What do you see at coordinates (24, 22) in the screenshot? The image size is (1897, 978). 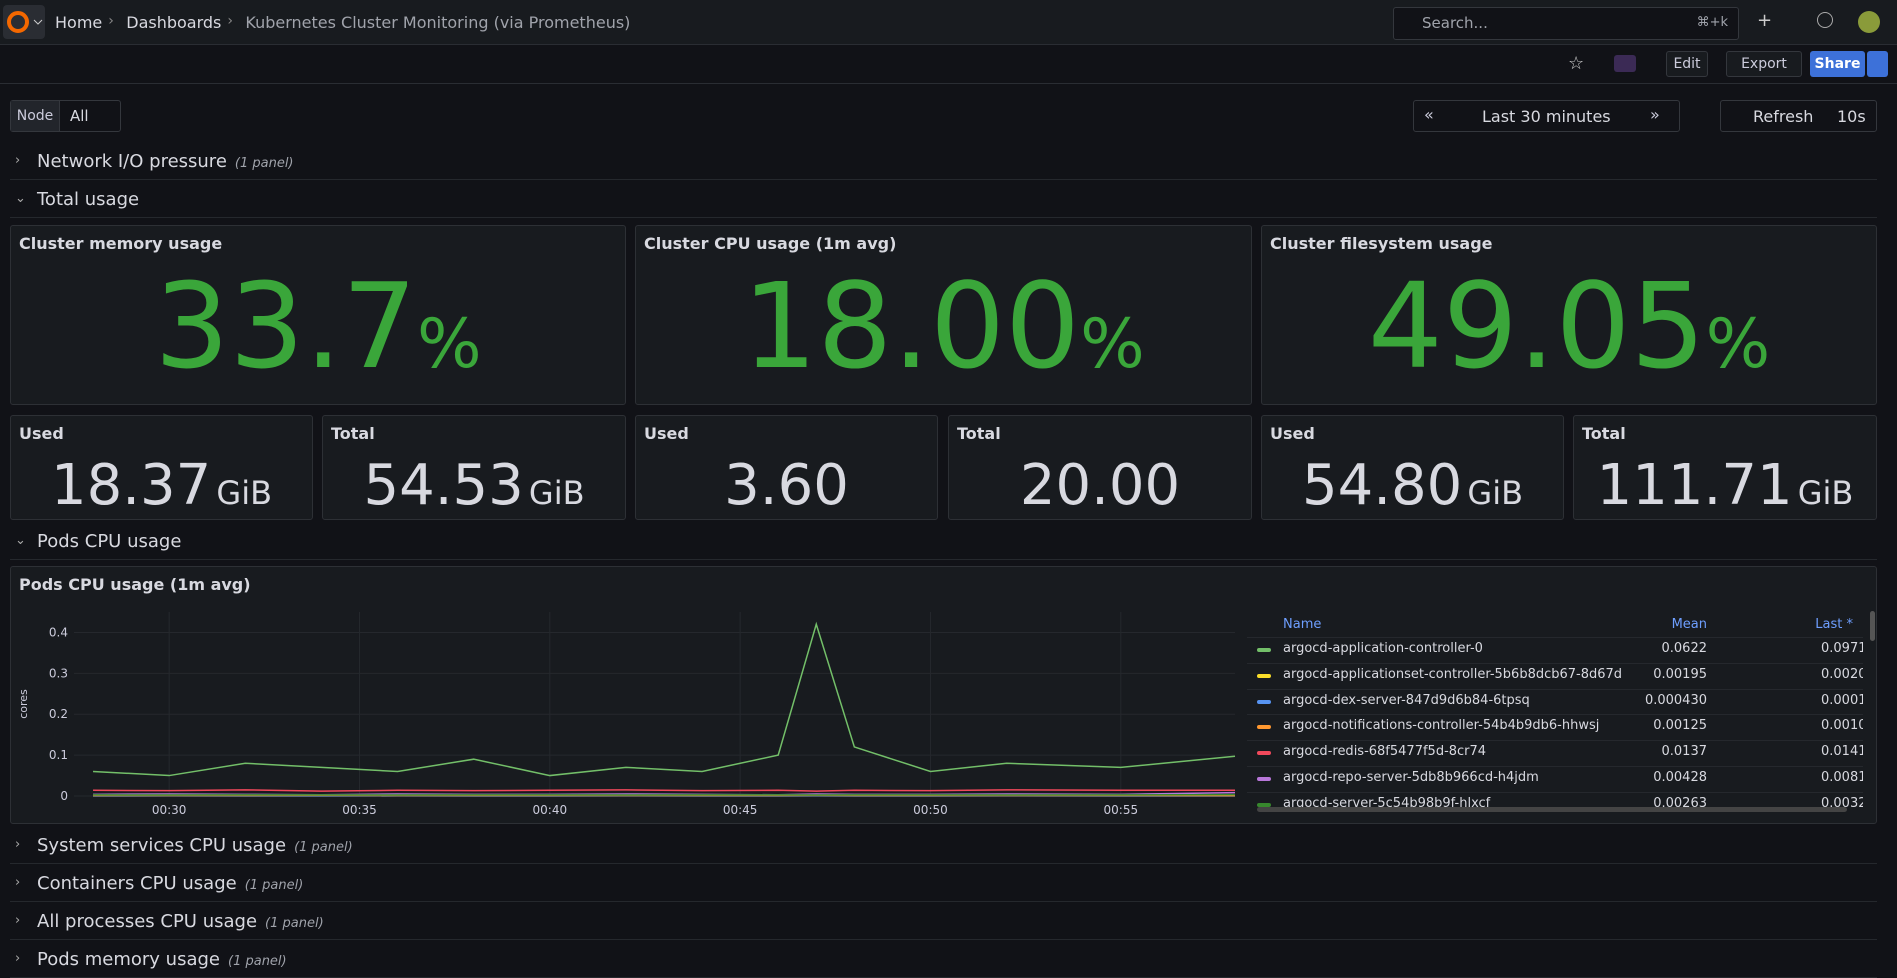 I see `logo` at bounding box center [24, 22].